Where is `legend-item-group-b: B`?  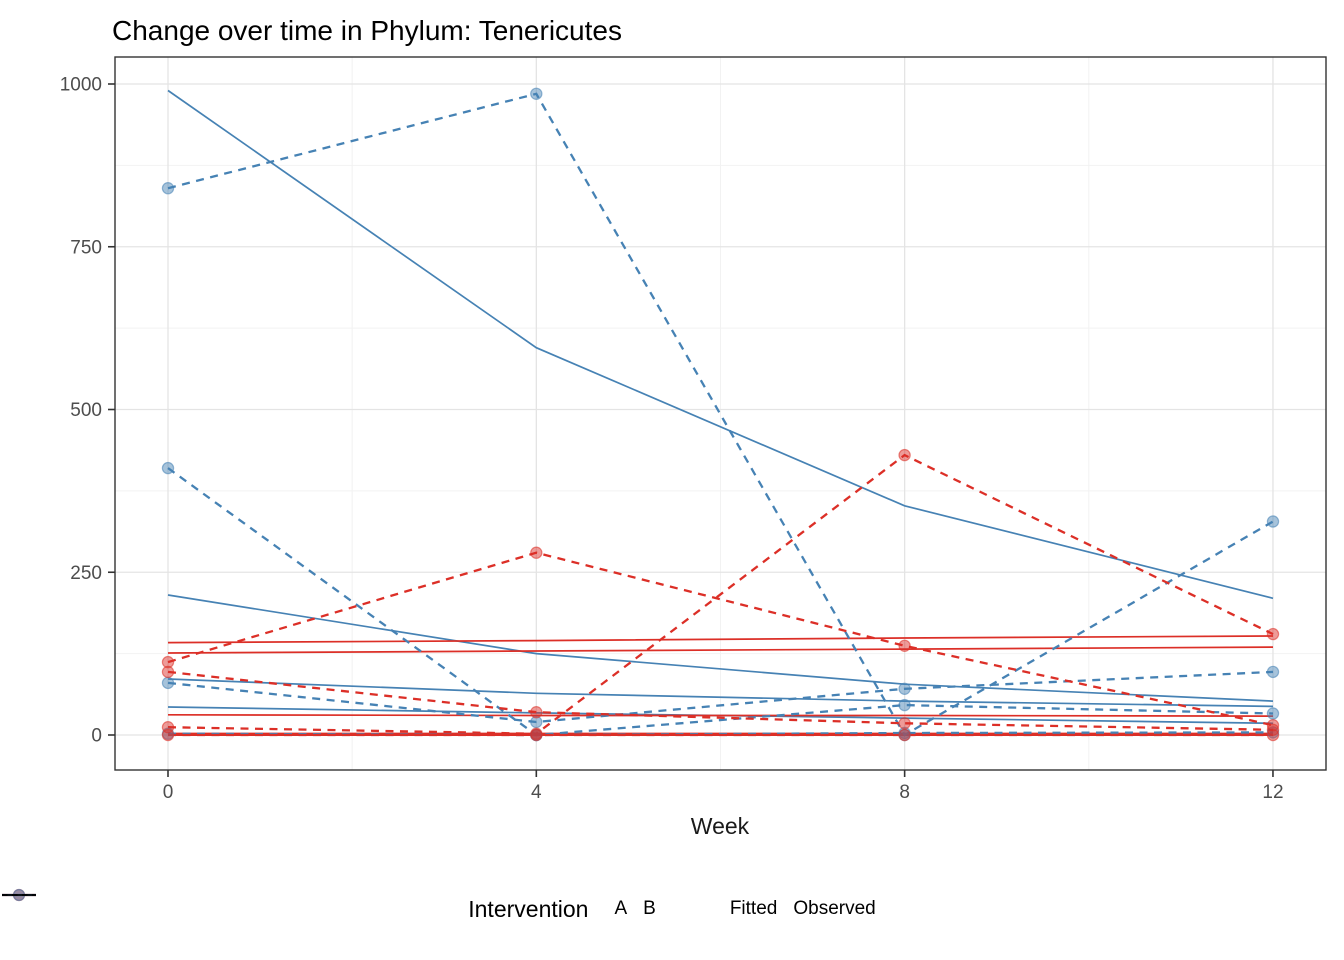 legend-item-group-b: B is located at coordinates (329, 904).